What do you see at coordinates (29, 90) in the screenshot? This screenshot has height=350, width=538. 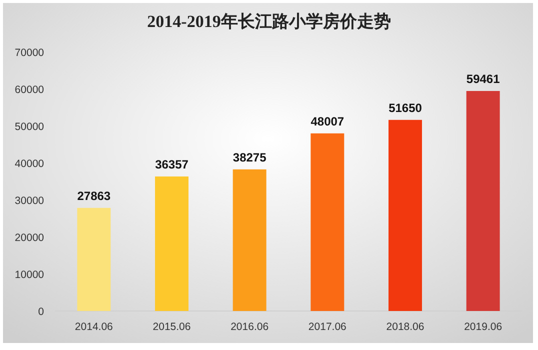 I see `y-tick-label: 60000` at bounding box center [29, 90].